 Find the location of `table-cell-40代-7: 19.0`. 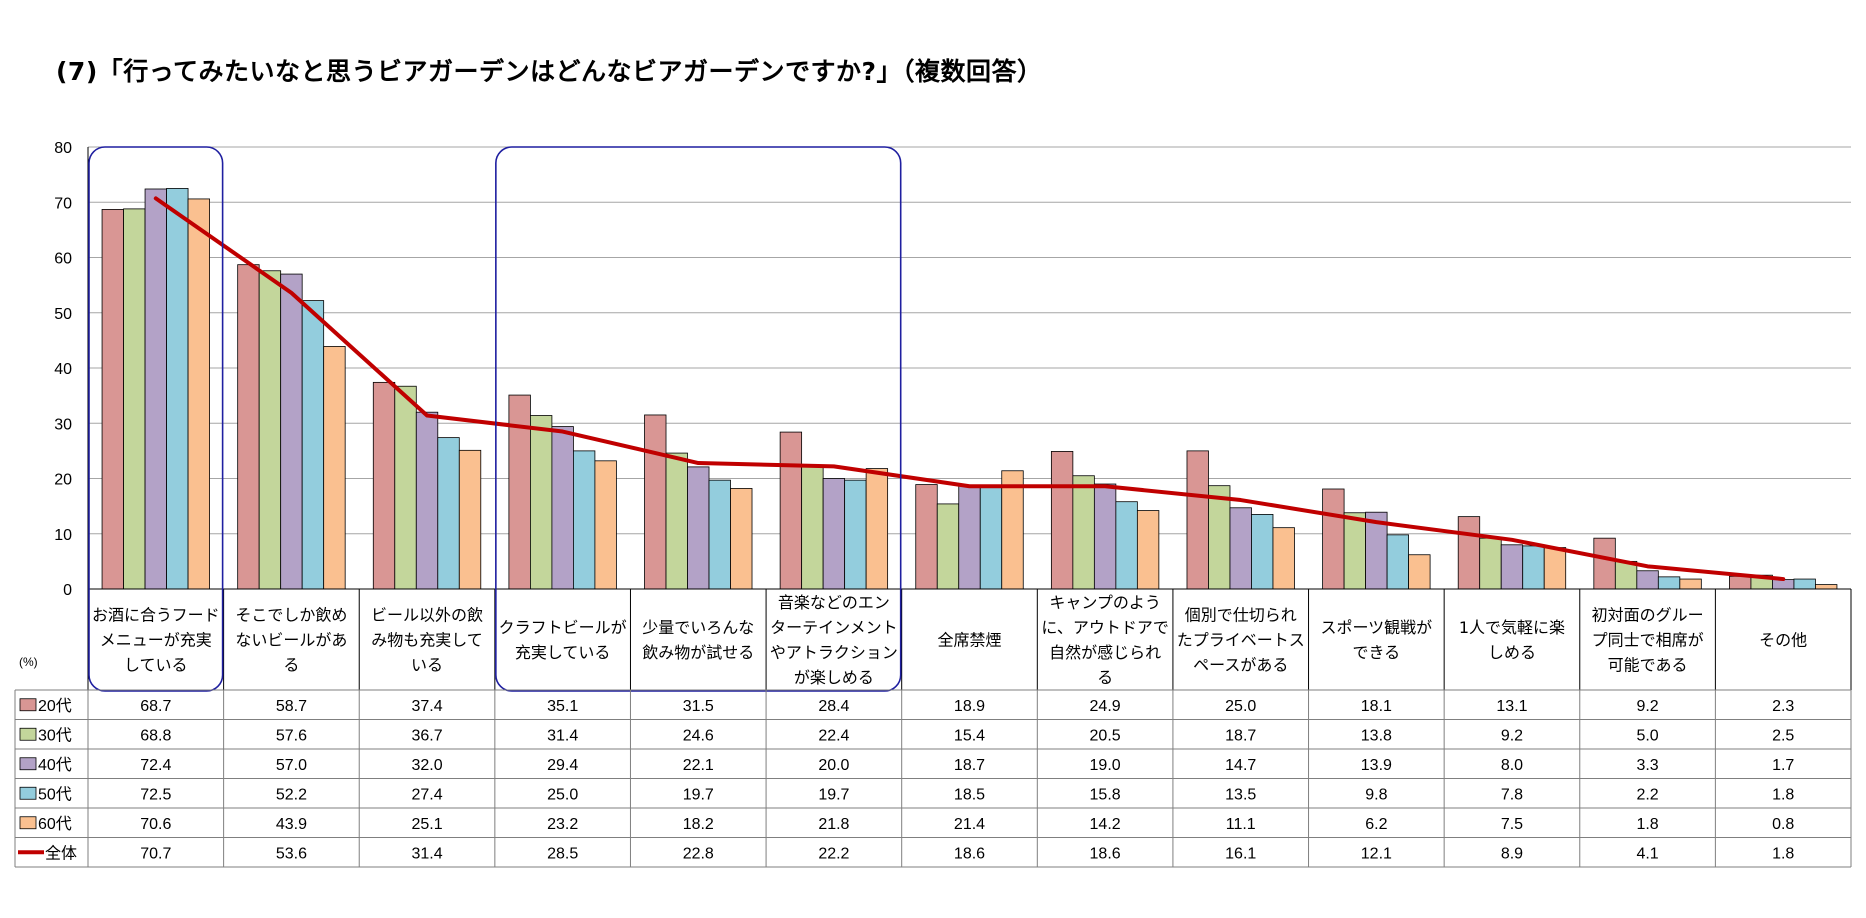

table-cell-40代-7: 19.0 is located at coordinates (1105, 765).